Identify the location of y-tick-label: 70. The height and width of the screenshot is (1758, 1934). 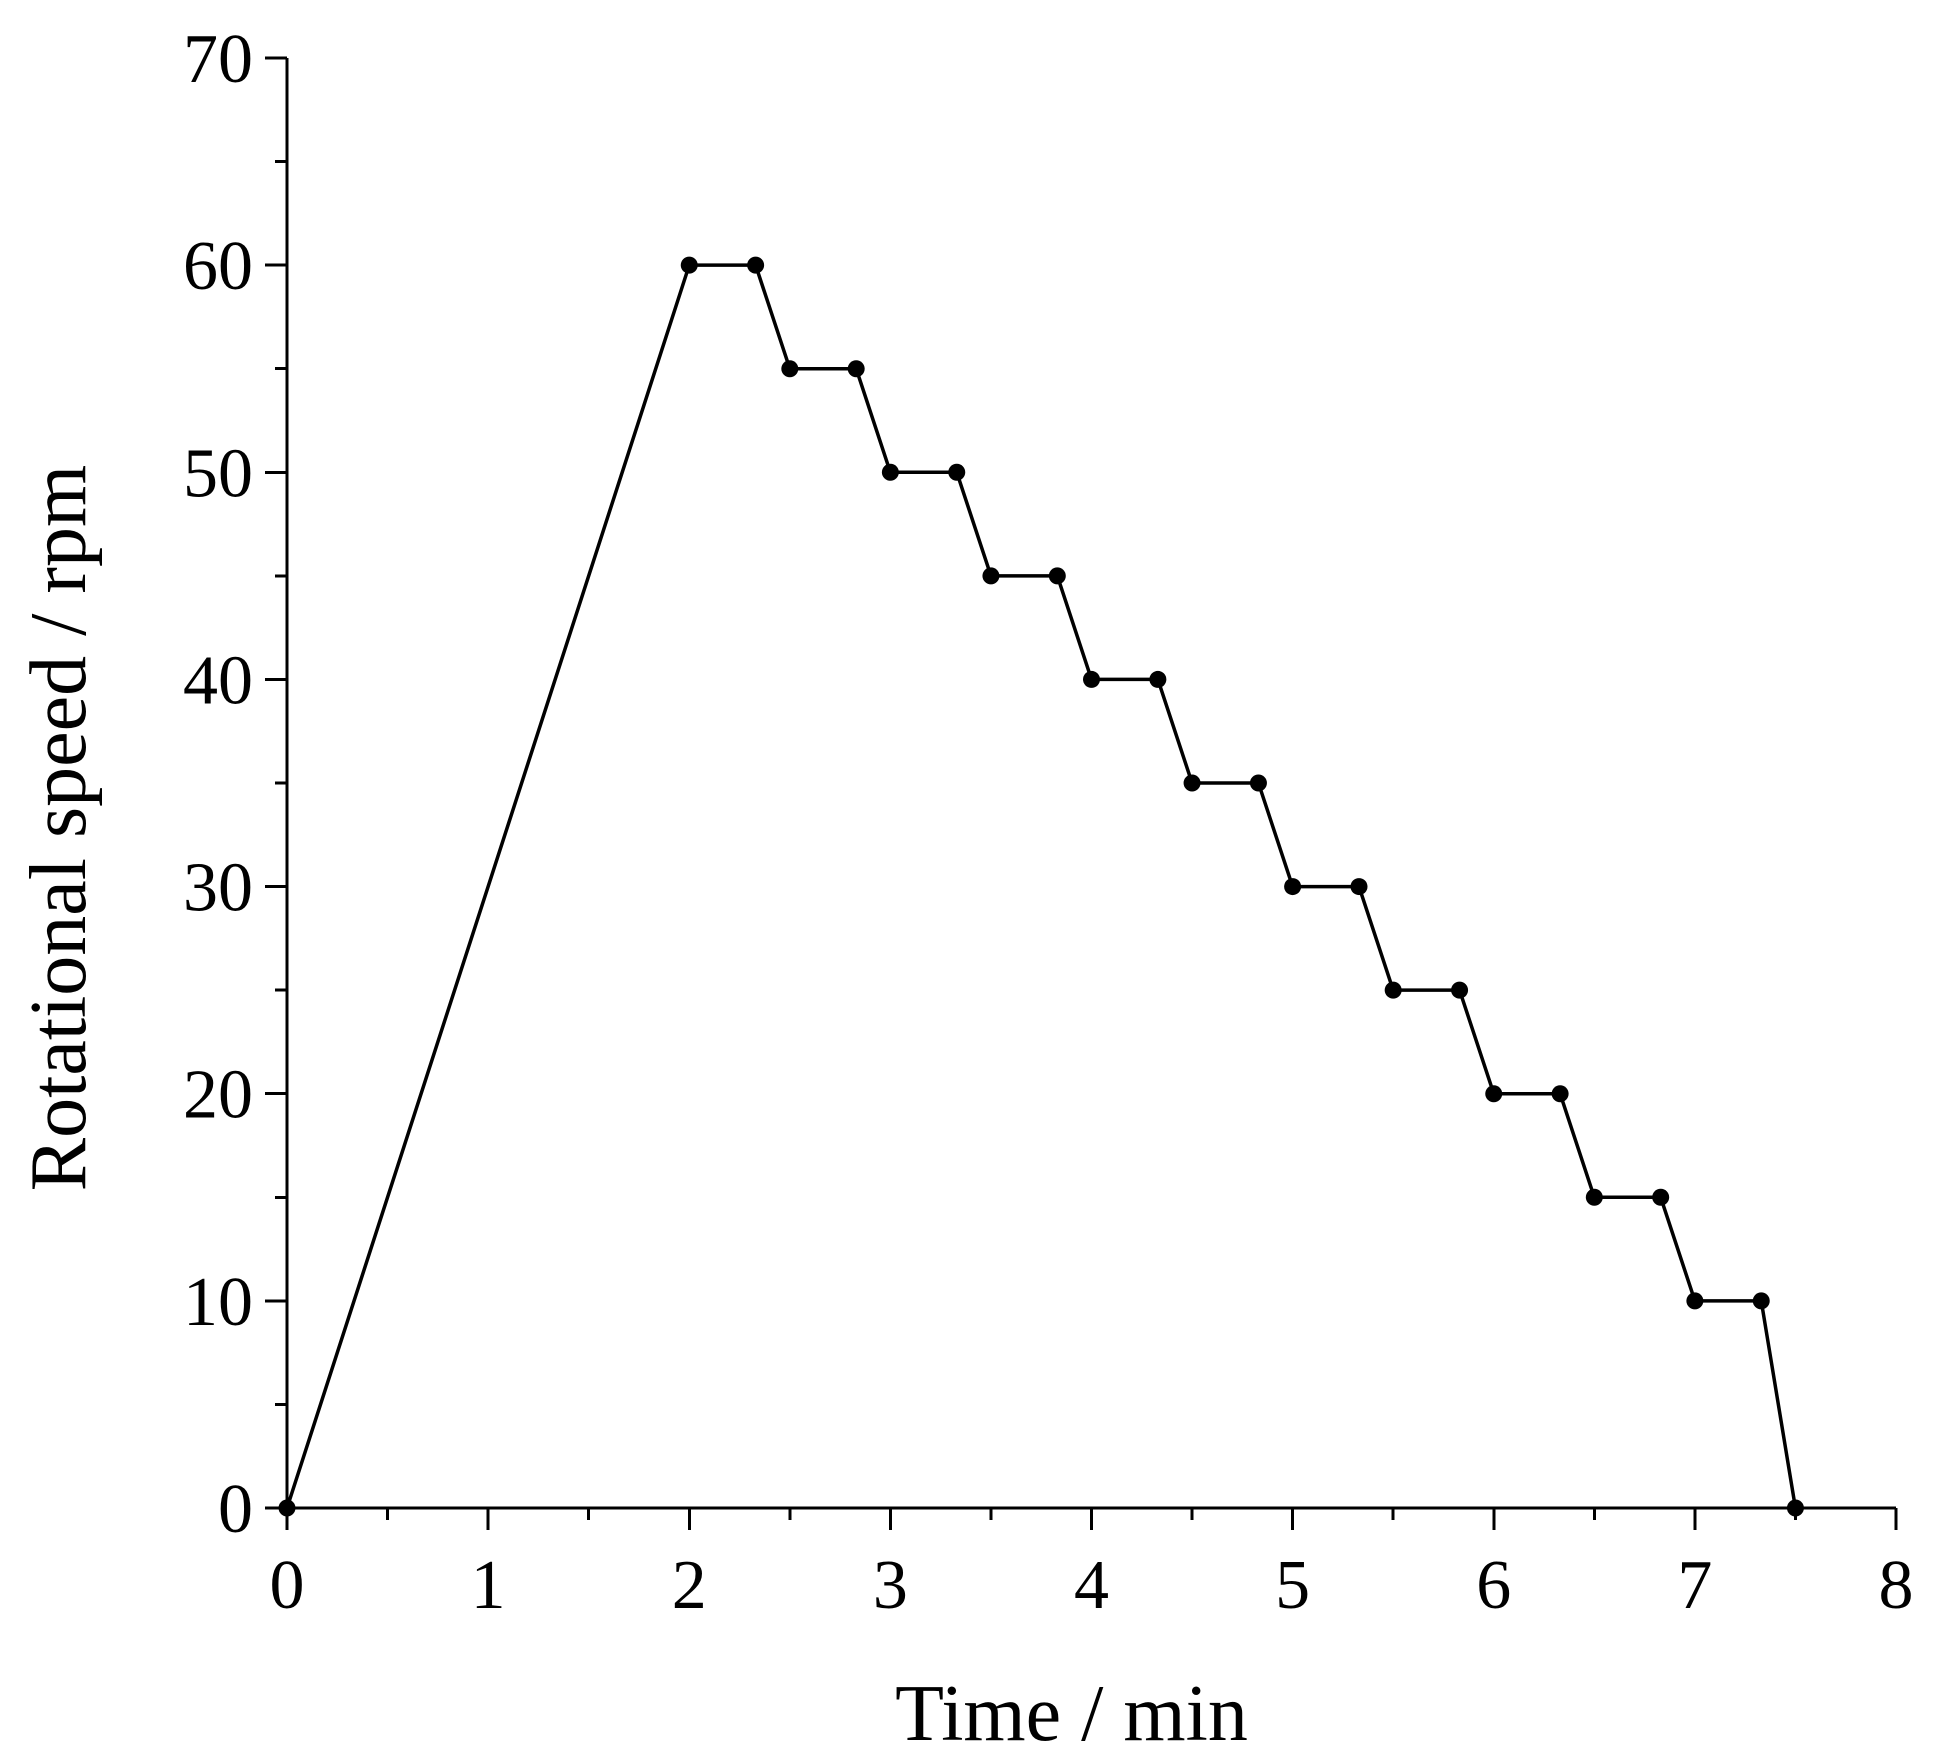
(218, 59).